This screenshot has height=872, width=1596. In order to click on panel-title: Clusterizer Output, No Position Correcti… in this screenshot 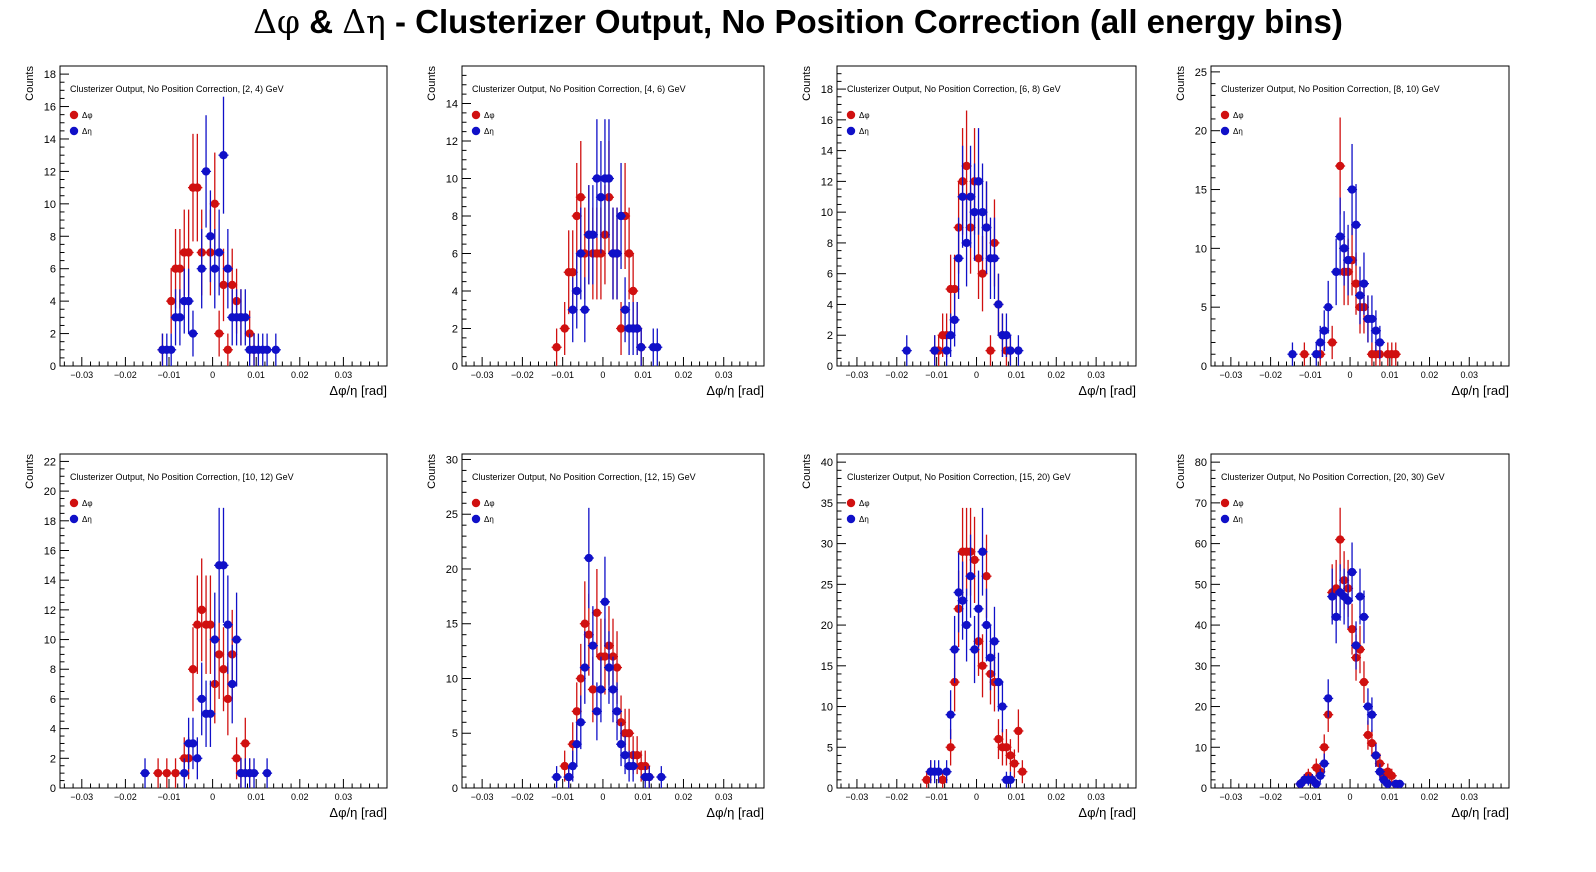, I will do `click(954, 89)`.